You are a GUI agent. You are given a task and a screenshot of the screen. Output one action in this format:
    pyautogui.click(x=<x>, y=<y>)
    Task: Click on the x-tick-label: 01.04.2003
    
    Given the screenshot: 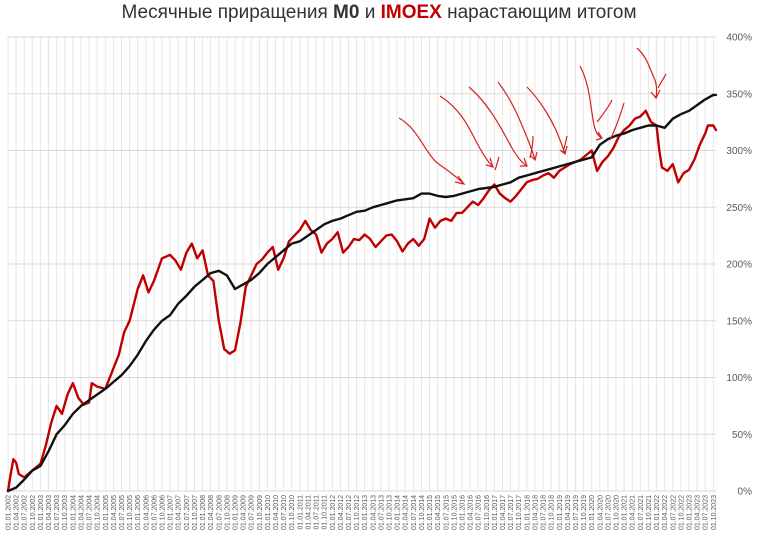 What is the action you would take?
    pyautogui.click(x=49, y=512)
    